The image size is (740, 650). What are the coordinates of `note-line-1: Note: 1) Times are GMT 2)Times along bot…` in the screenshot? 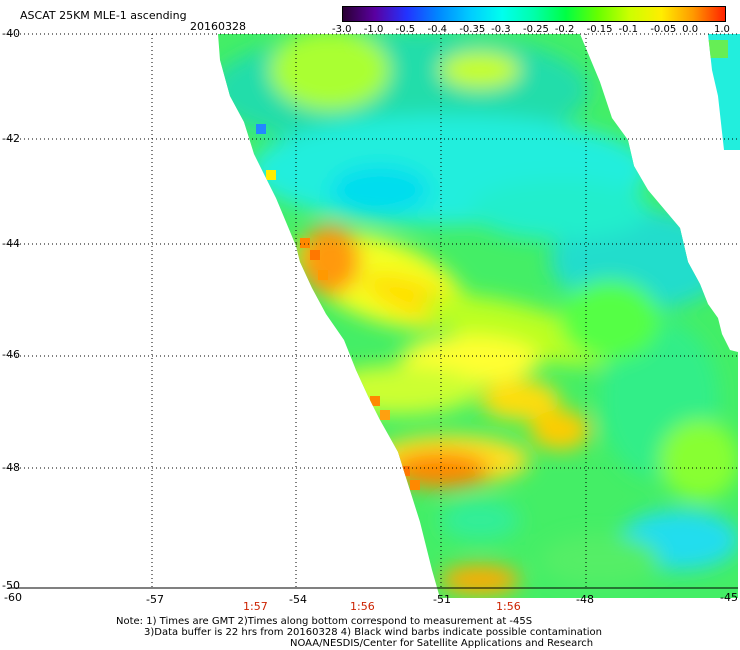 It's located at (324, 621).